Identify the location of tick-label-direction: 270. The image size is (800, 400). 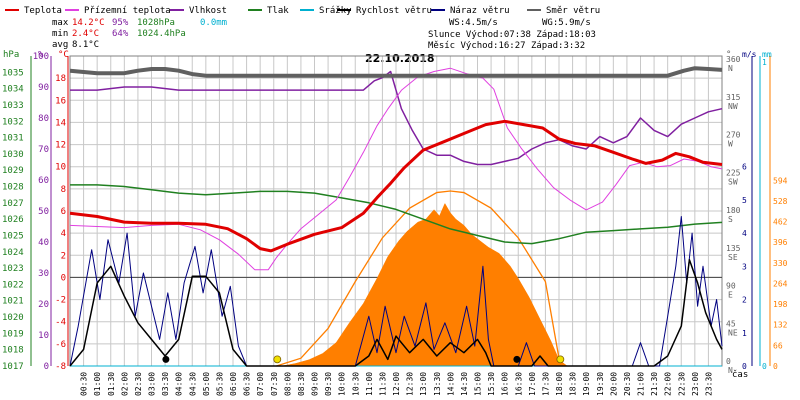
(733, 135).